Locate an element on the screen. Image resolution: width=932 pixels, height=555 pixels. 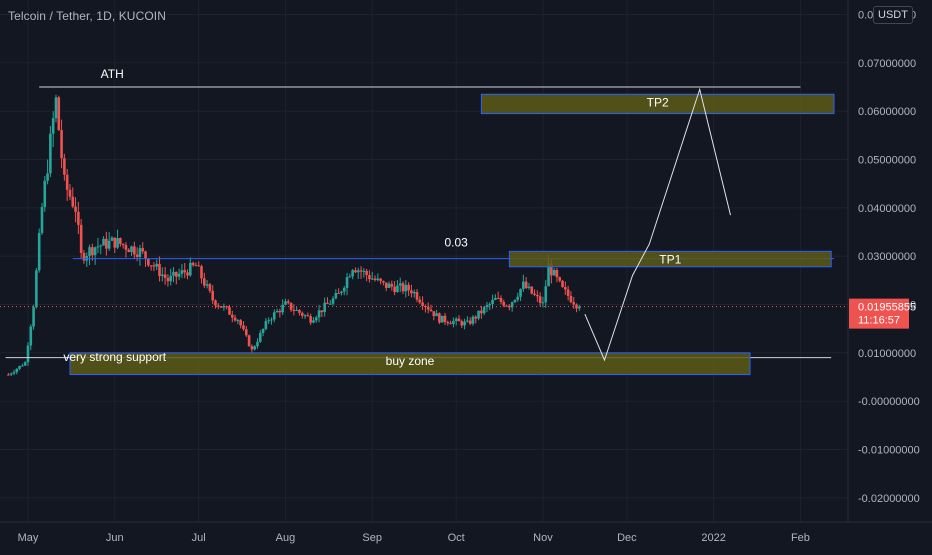
time-tick-label: Aug is located at coordinates (286, 538).